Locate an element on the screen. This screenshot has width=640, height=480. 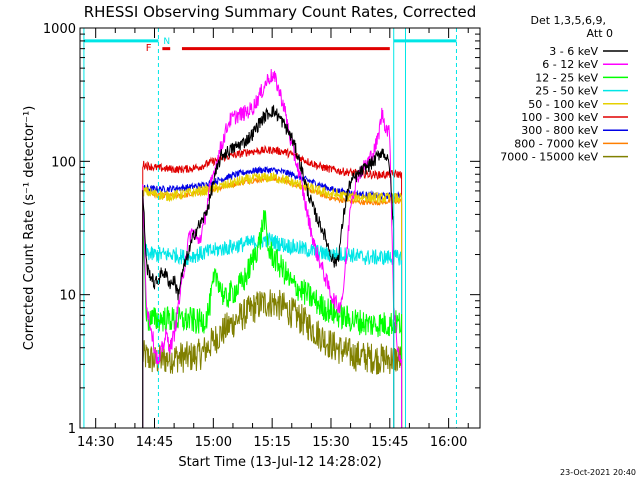
x-tick-label-5: 15:45 is located at coordinates (389, 442).